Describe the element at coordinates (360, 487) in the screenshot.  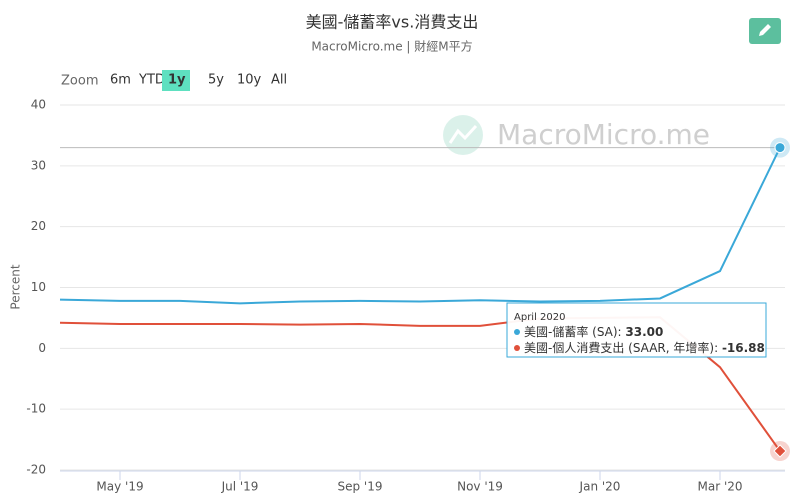
I see `x-tick-label: Sep '19` at that location.